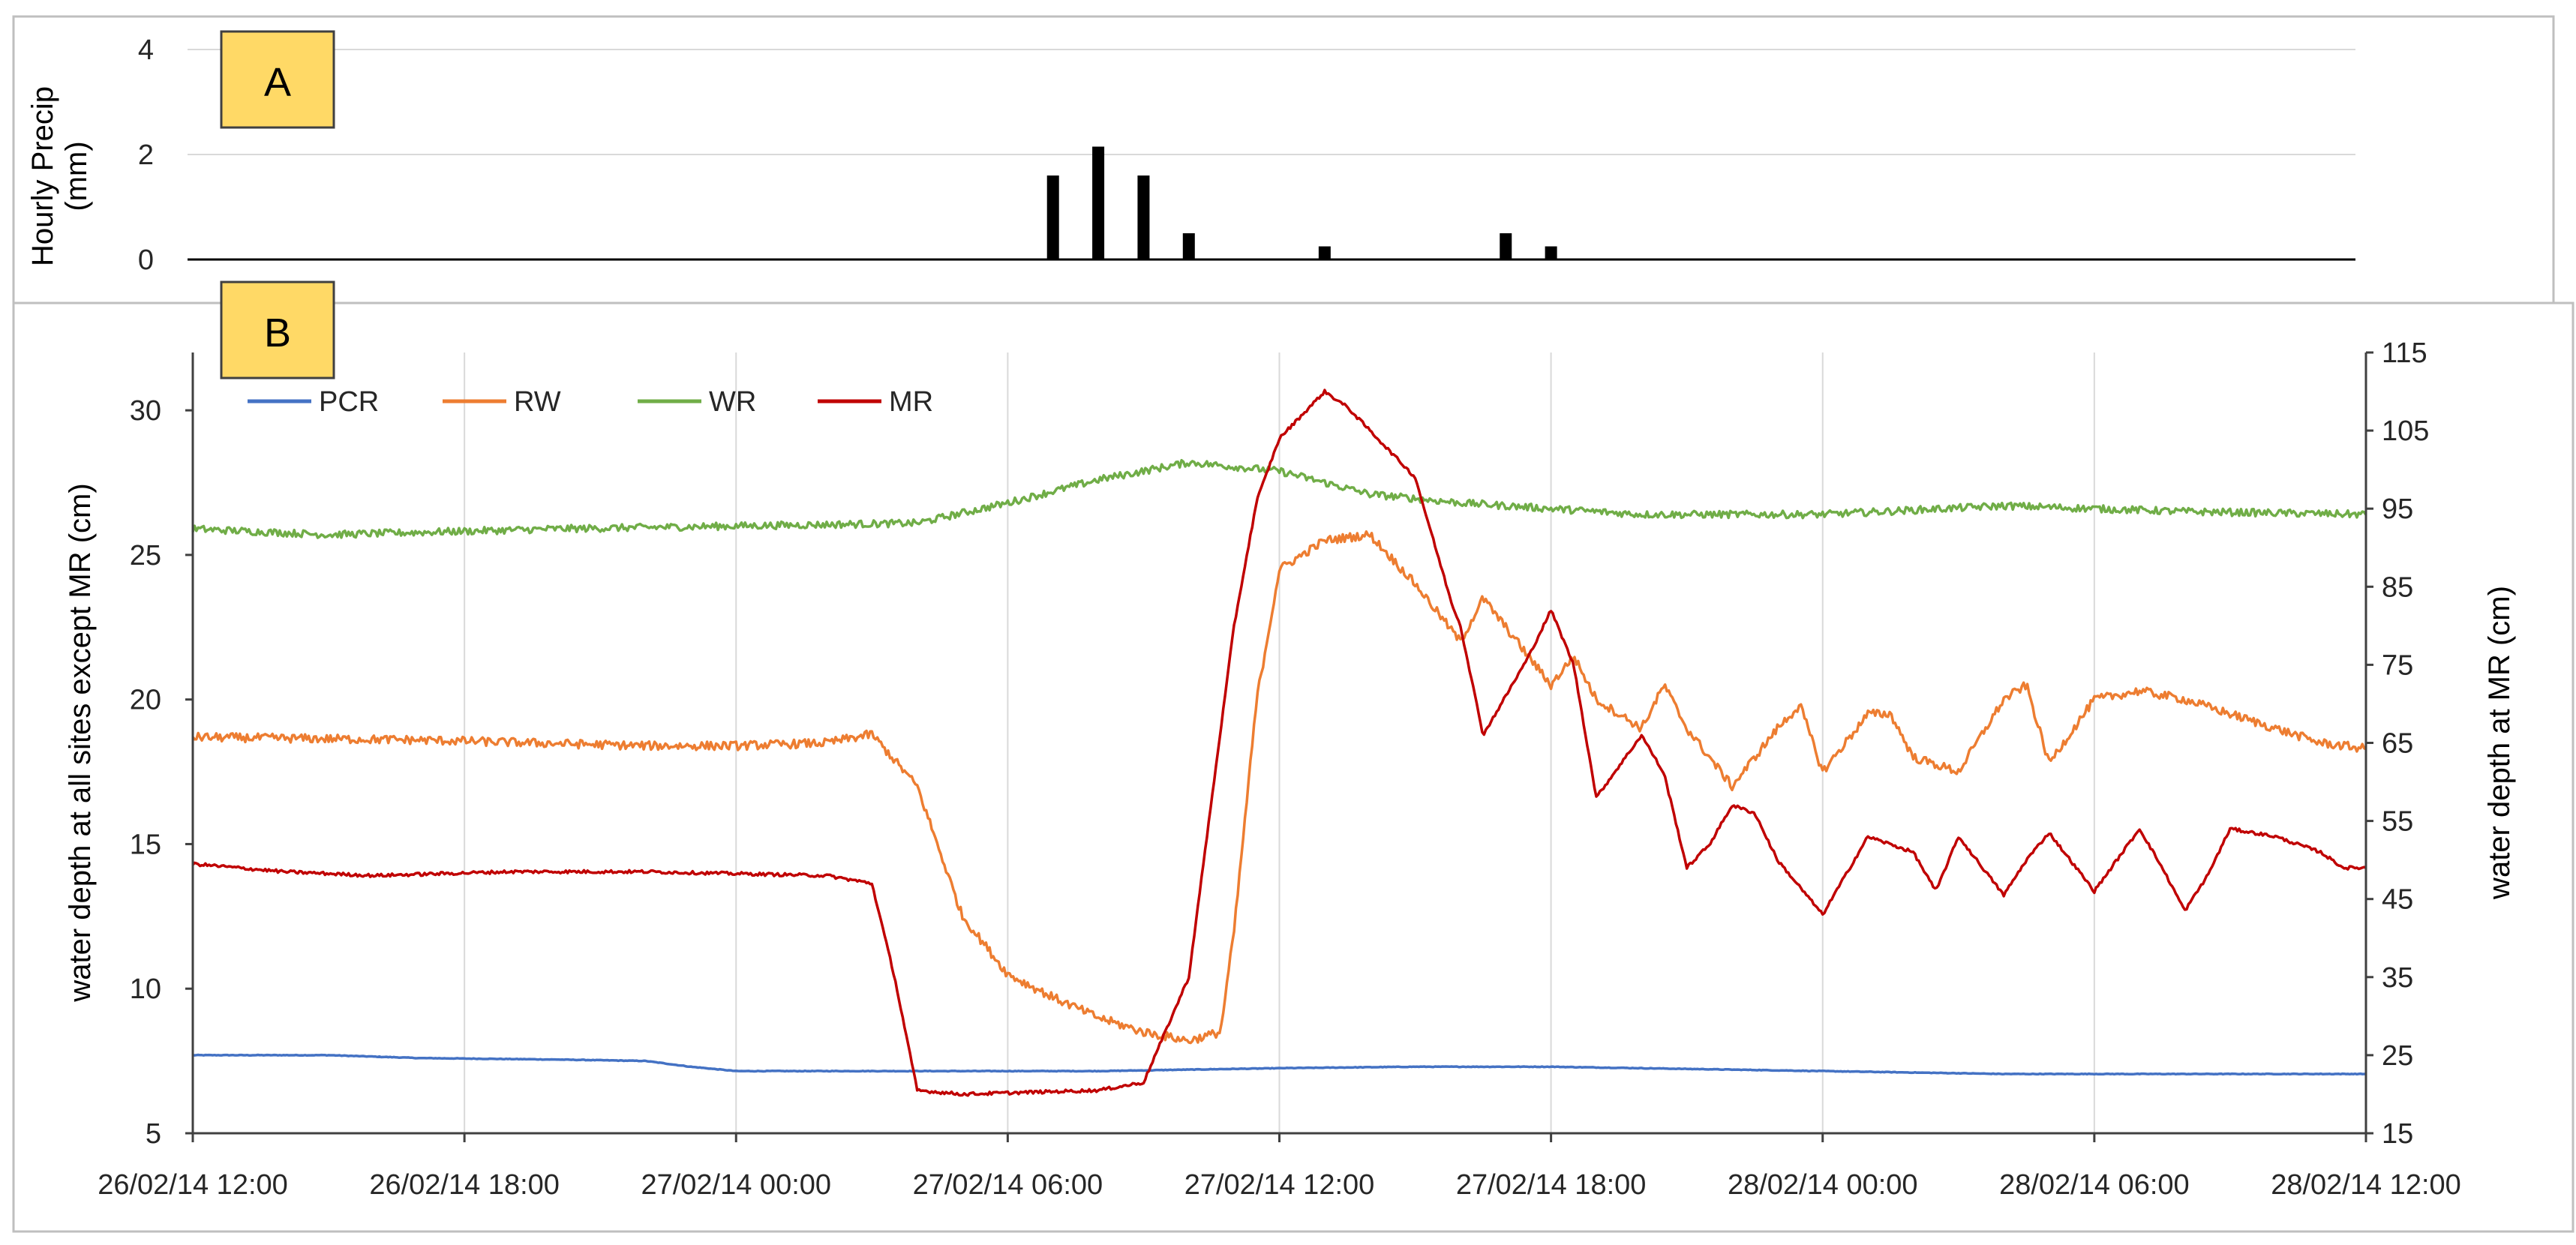 This screenshot has height=1245, width=2576. I want to click on panel-b-right-y-ticks: 15 25 35 45 55 65 75 85 95 105 115, so click(2397, 744).